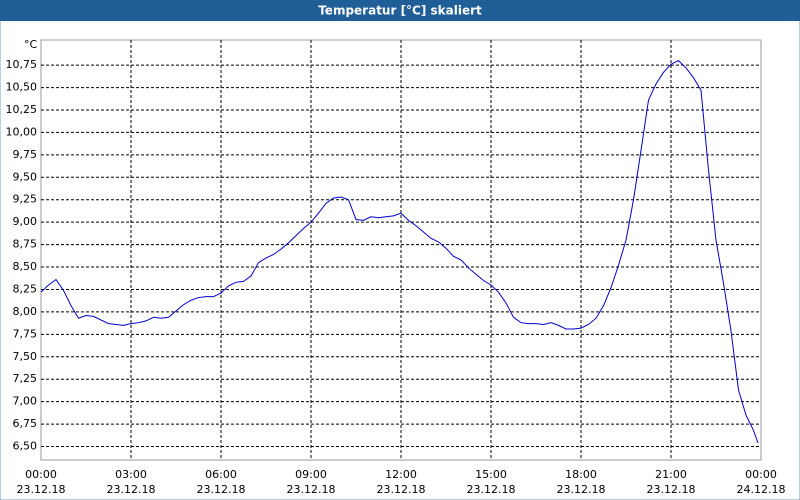 The width and height of the screenshot is (800, 500). I want to click on y-tick-label: 7,50, so click(25, 356).